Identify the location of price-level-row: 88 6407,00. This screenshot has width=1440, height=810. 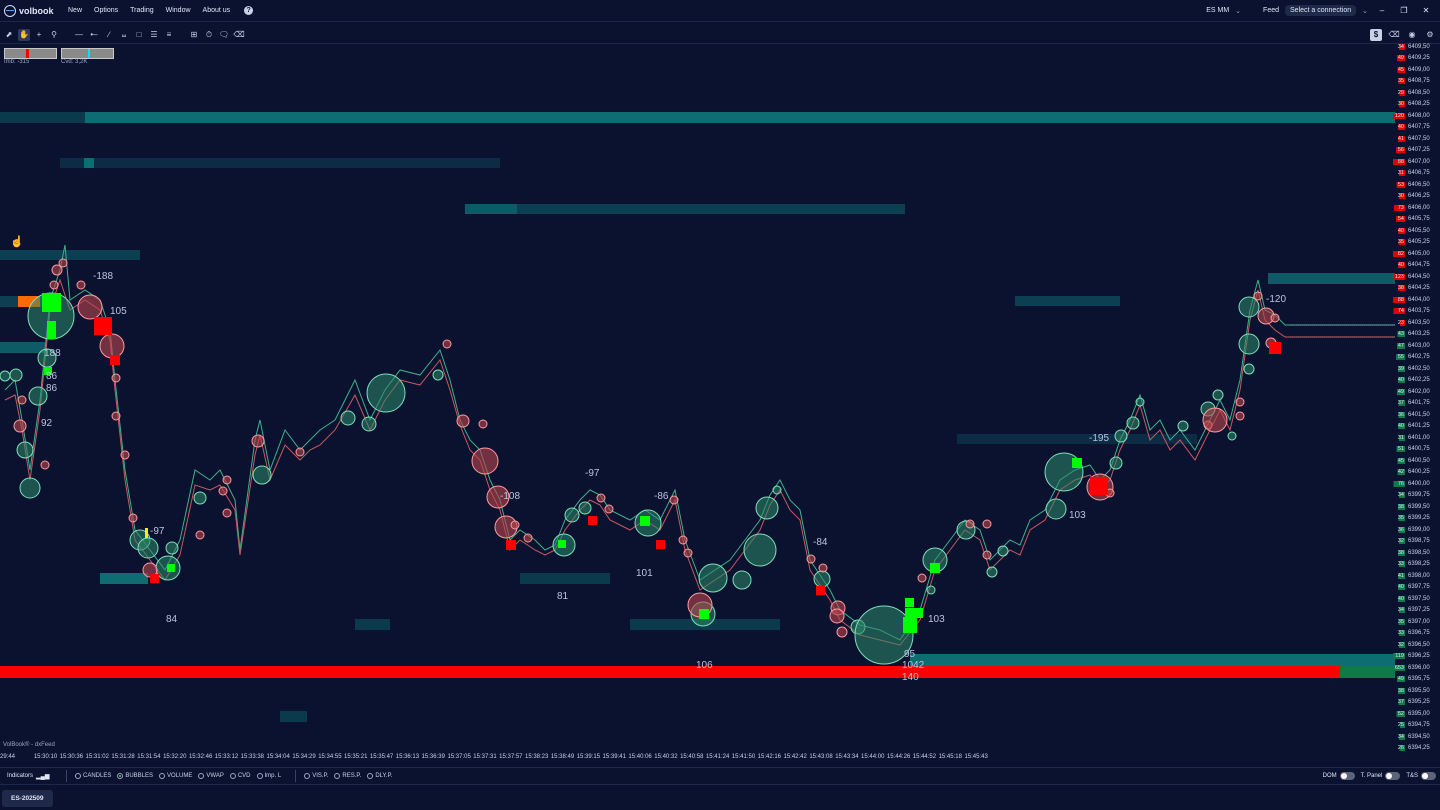
(1416, 162).